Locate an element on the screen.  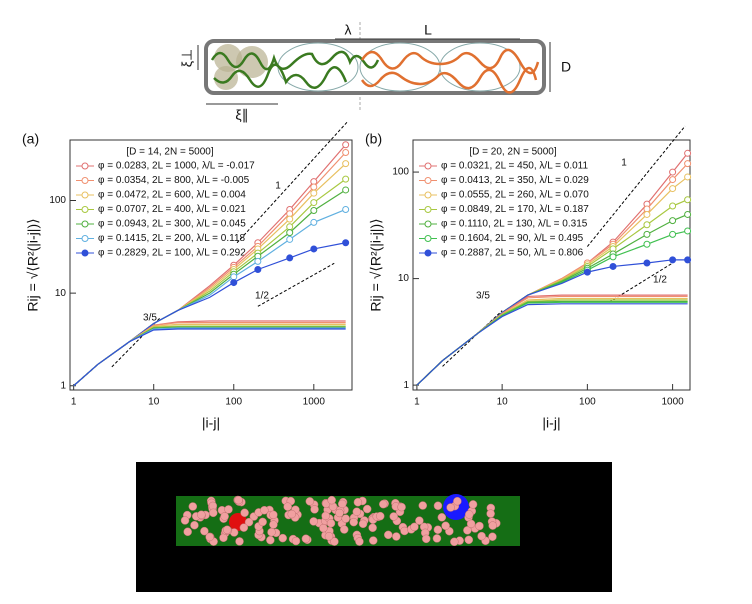
legend-label: φ = 0.0849, 2L = 170, λ/L = 0.187 is located at coordinates (515, 209).